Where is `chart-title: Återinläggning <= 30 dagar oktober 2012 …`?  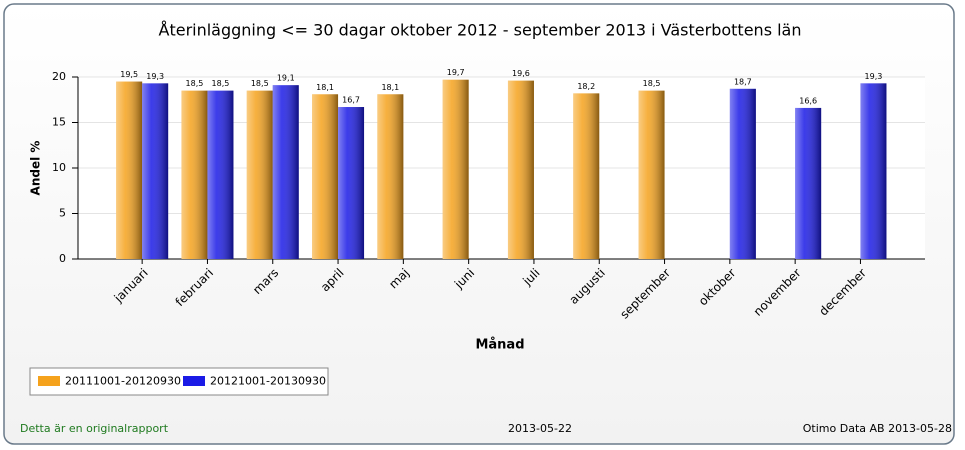 chart-title: Återinläggning <= 30 dagar oktober 2012 … is located at coordinates (480, 30).